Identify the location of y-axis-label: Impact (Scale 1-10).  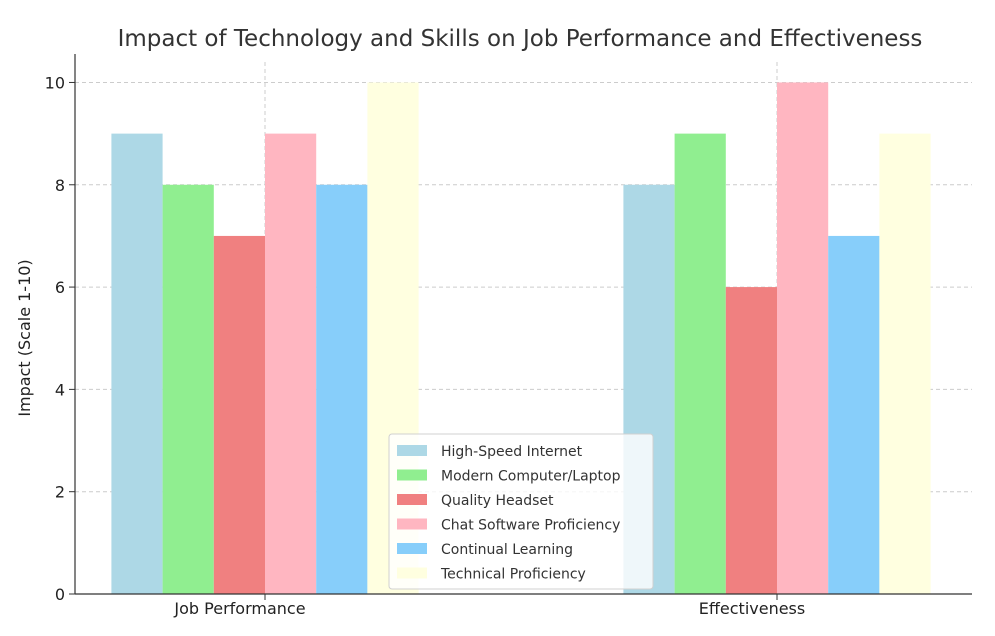
(24, 337).